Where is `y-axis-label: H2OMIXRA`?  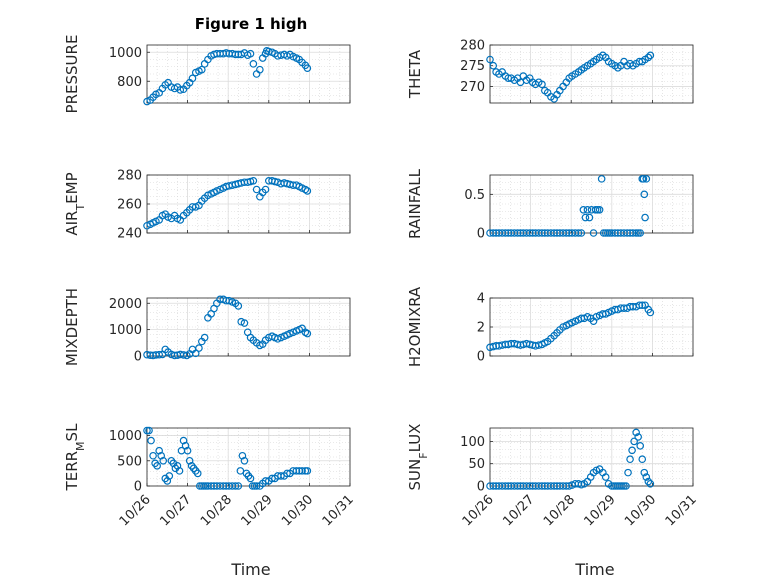
y-axis-label: H2OMIXRA is located at coordinates (415, 326).